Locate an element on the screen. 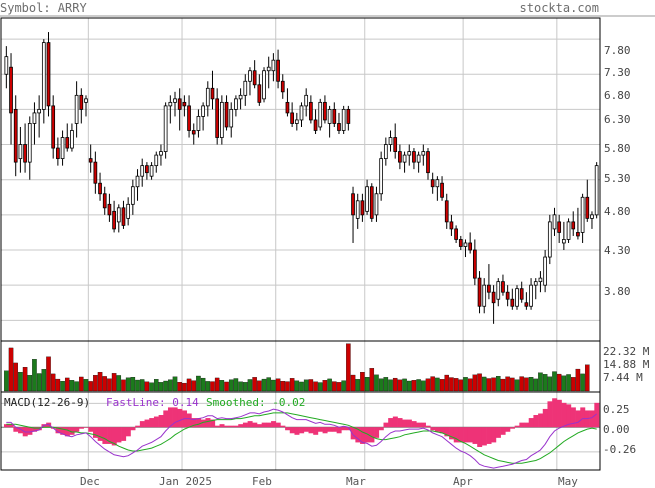 Image resolution: width=655 pixels, height=488 pixels. volume-tick-label: 22.32 M is located at coordinates (626, 351).